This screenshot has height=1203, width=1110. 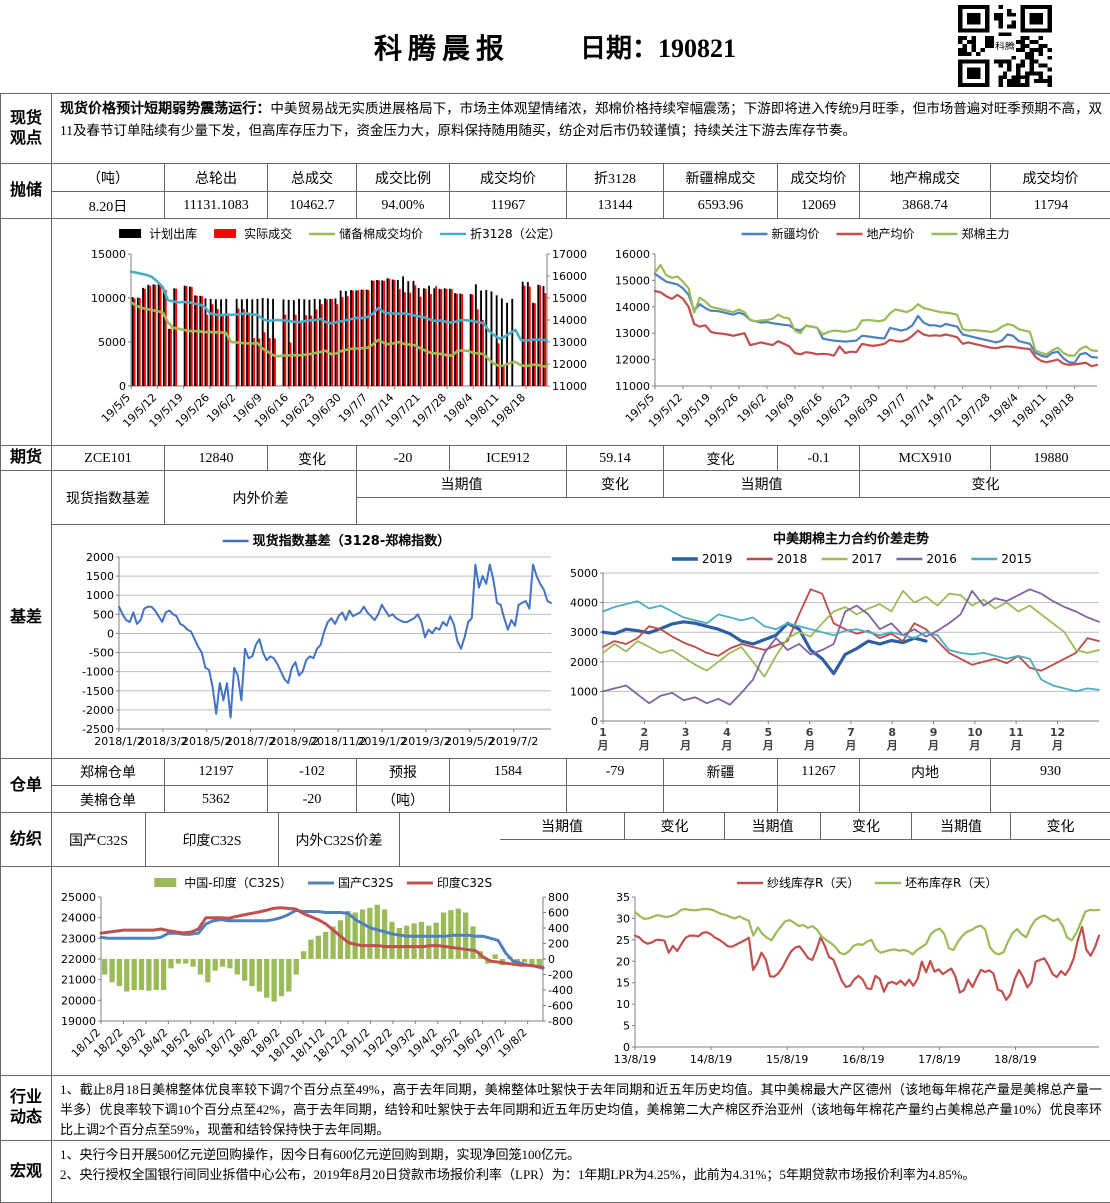 What do you see at coordinates (338, 741) in the screenshot?
I see `svg-text: 2018/11/2` at bounding box center [338, 741].